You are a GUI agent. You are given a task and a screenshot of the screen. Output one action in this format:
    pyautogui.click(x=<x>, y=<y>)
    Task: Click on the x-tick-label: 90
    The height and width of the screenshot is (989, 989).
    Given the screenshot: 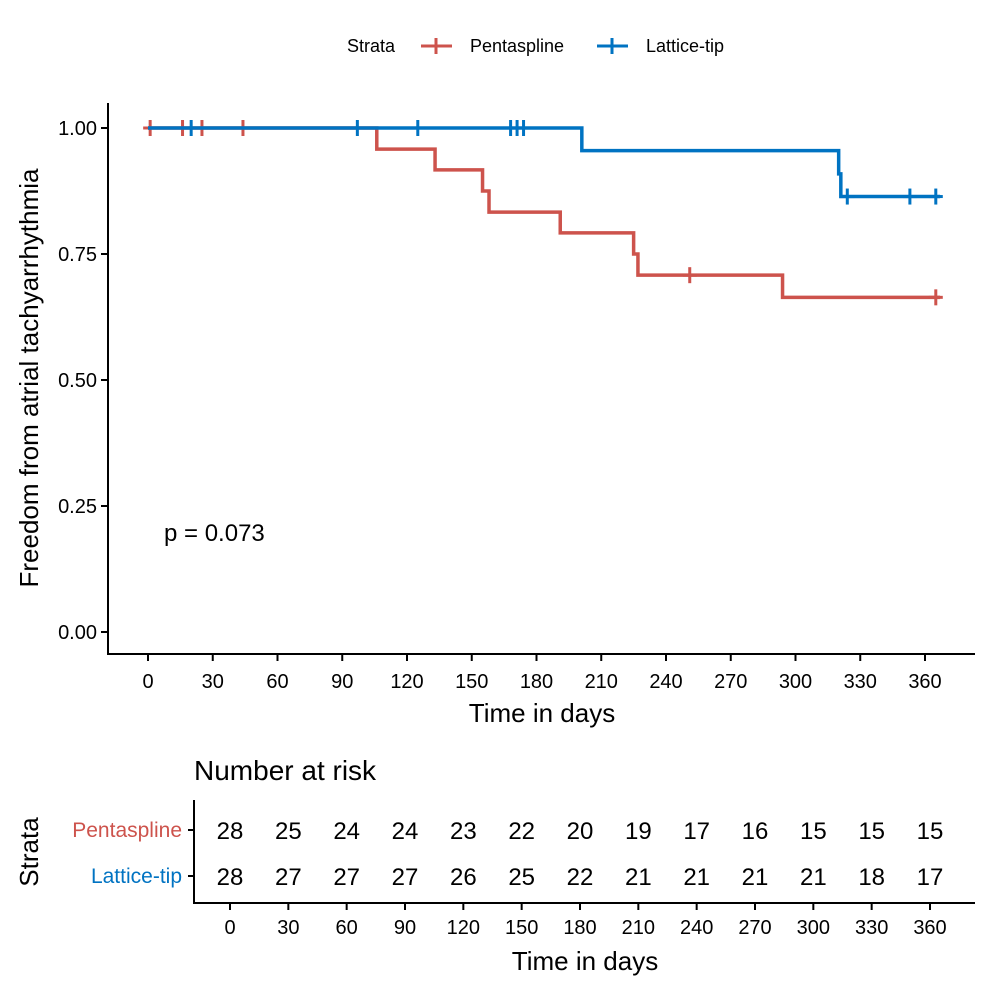 What is the action you would take?
    pyautogui.click(x=342, y=682)
    